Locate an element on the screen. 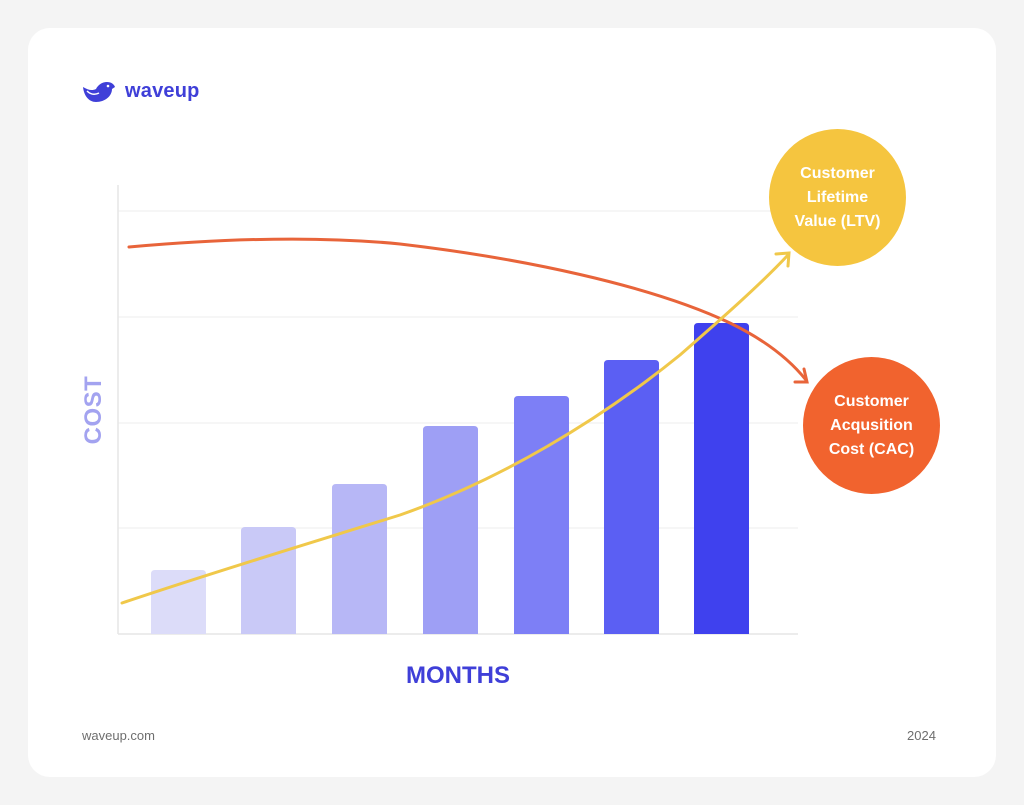 Image resolution: width=1024 pixels, height=805 pixels. cac-annotation: Customer Acqusition Cost (CAC) is located at coordinates (871, 425).